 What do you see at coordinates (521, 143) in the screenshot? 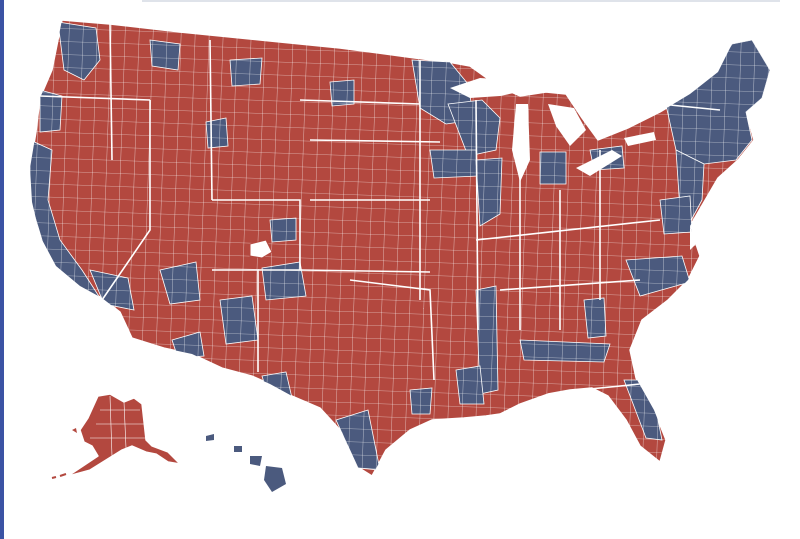
I see `lake-michigan` at bounding box center [521, 143].